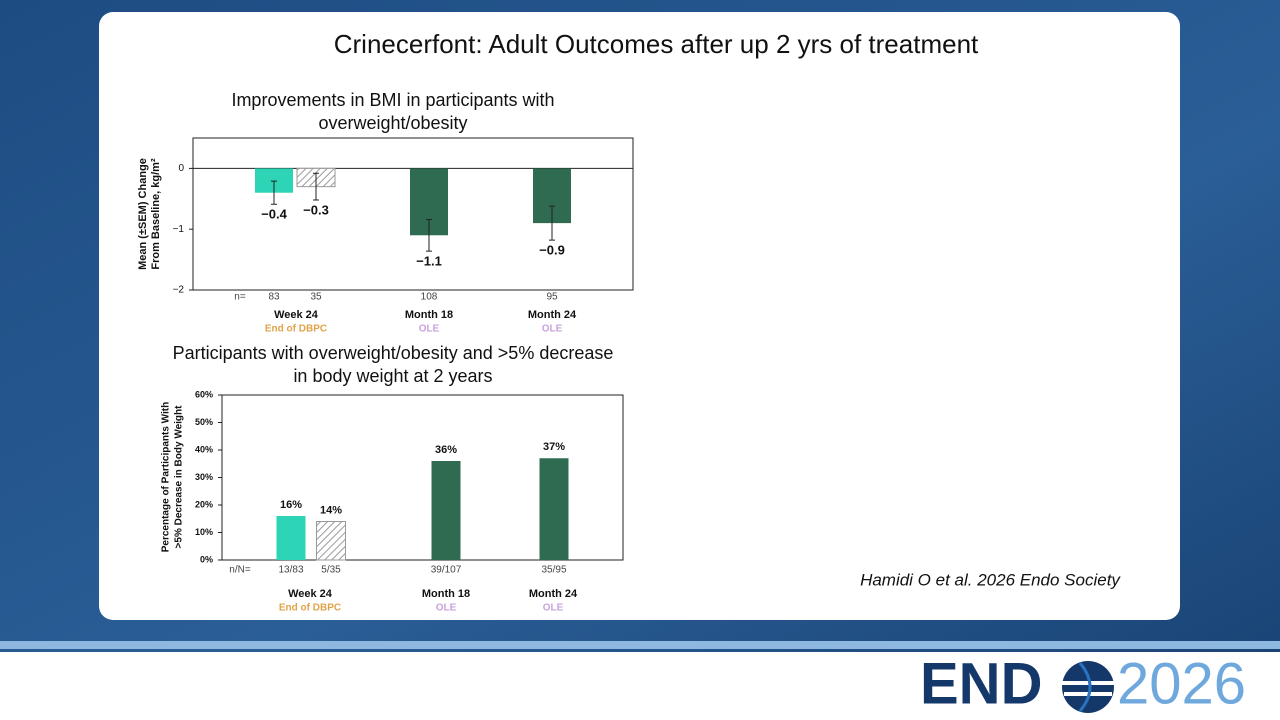 This screenshot has height=720, width=1280. What do you see at coordinates (274, 297) in the screenshot?
I see `n-value: 83` at bounding box center [274, 297].